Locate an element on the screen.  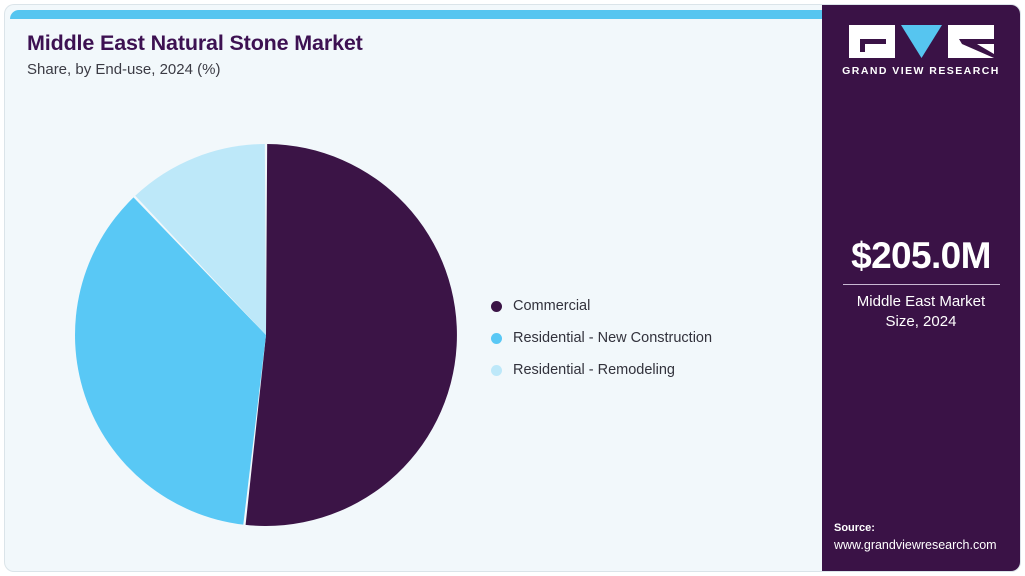
legend-item: Residential - Remodeling is located at coordinates (601, 370).